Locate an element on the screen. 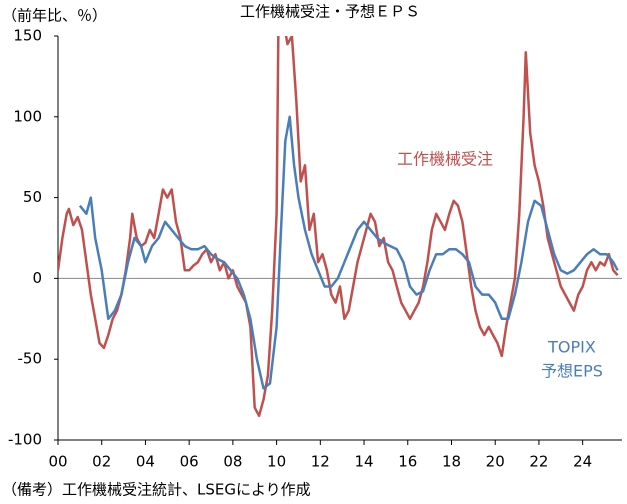 This screenshot has width=627, height=504. series-label: 工作機械受注 is located at coordinates (445, 159).